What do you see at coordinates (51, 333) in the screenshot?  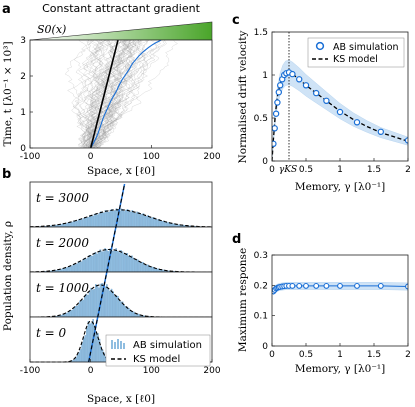 I see `subpanel-time-label: t = 0` at bounding box center [51, 333].